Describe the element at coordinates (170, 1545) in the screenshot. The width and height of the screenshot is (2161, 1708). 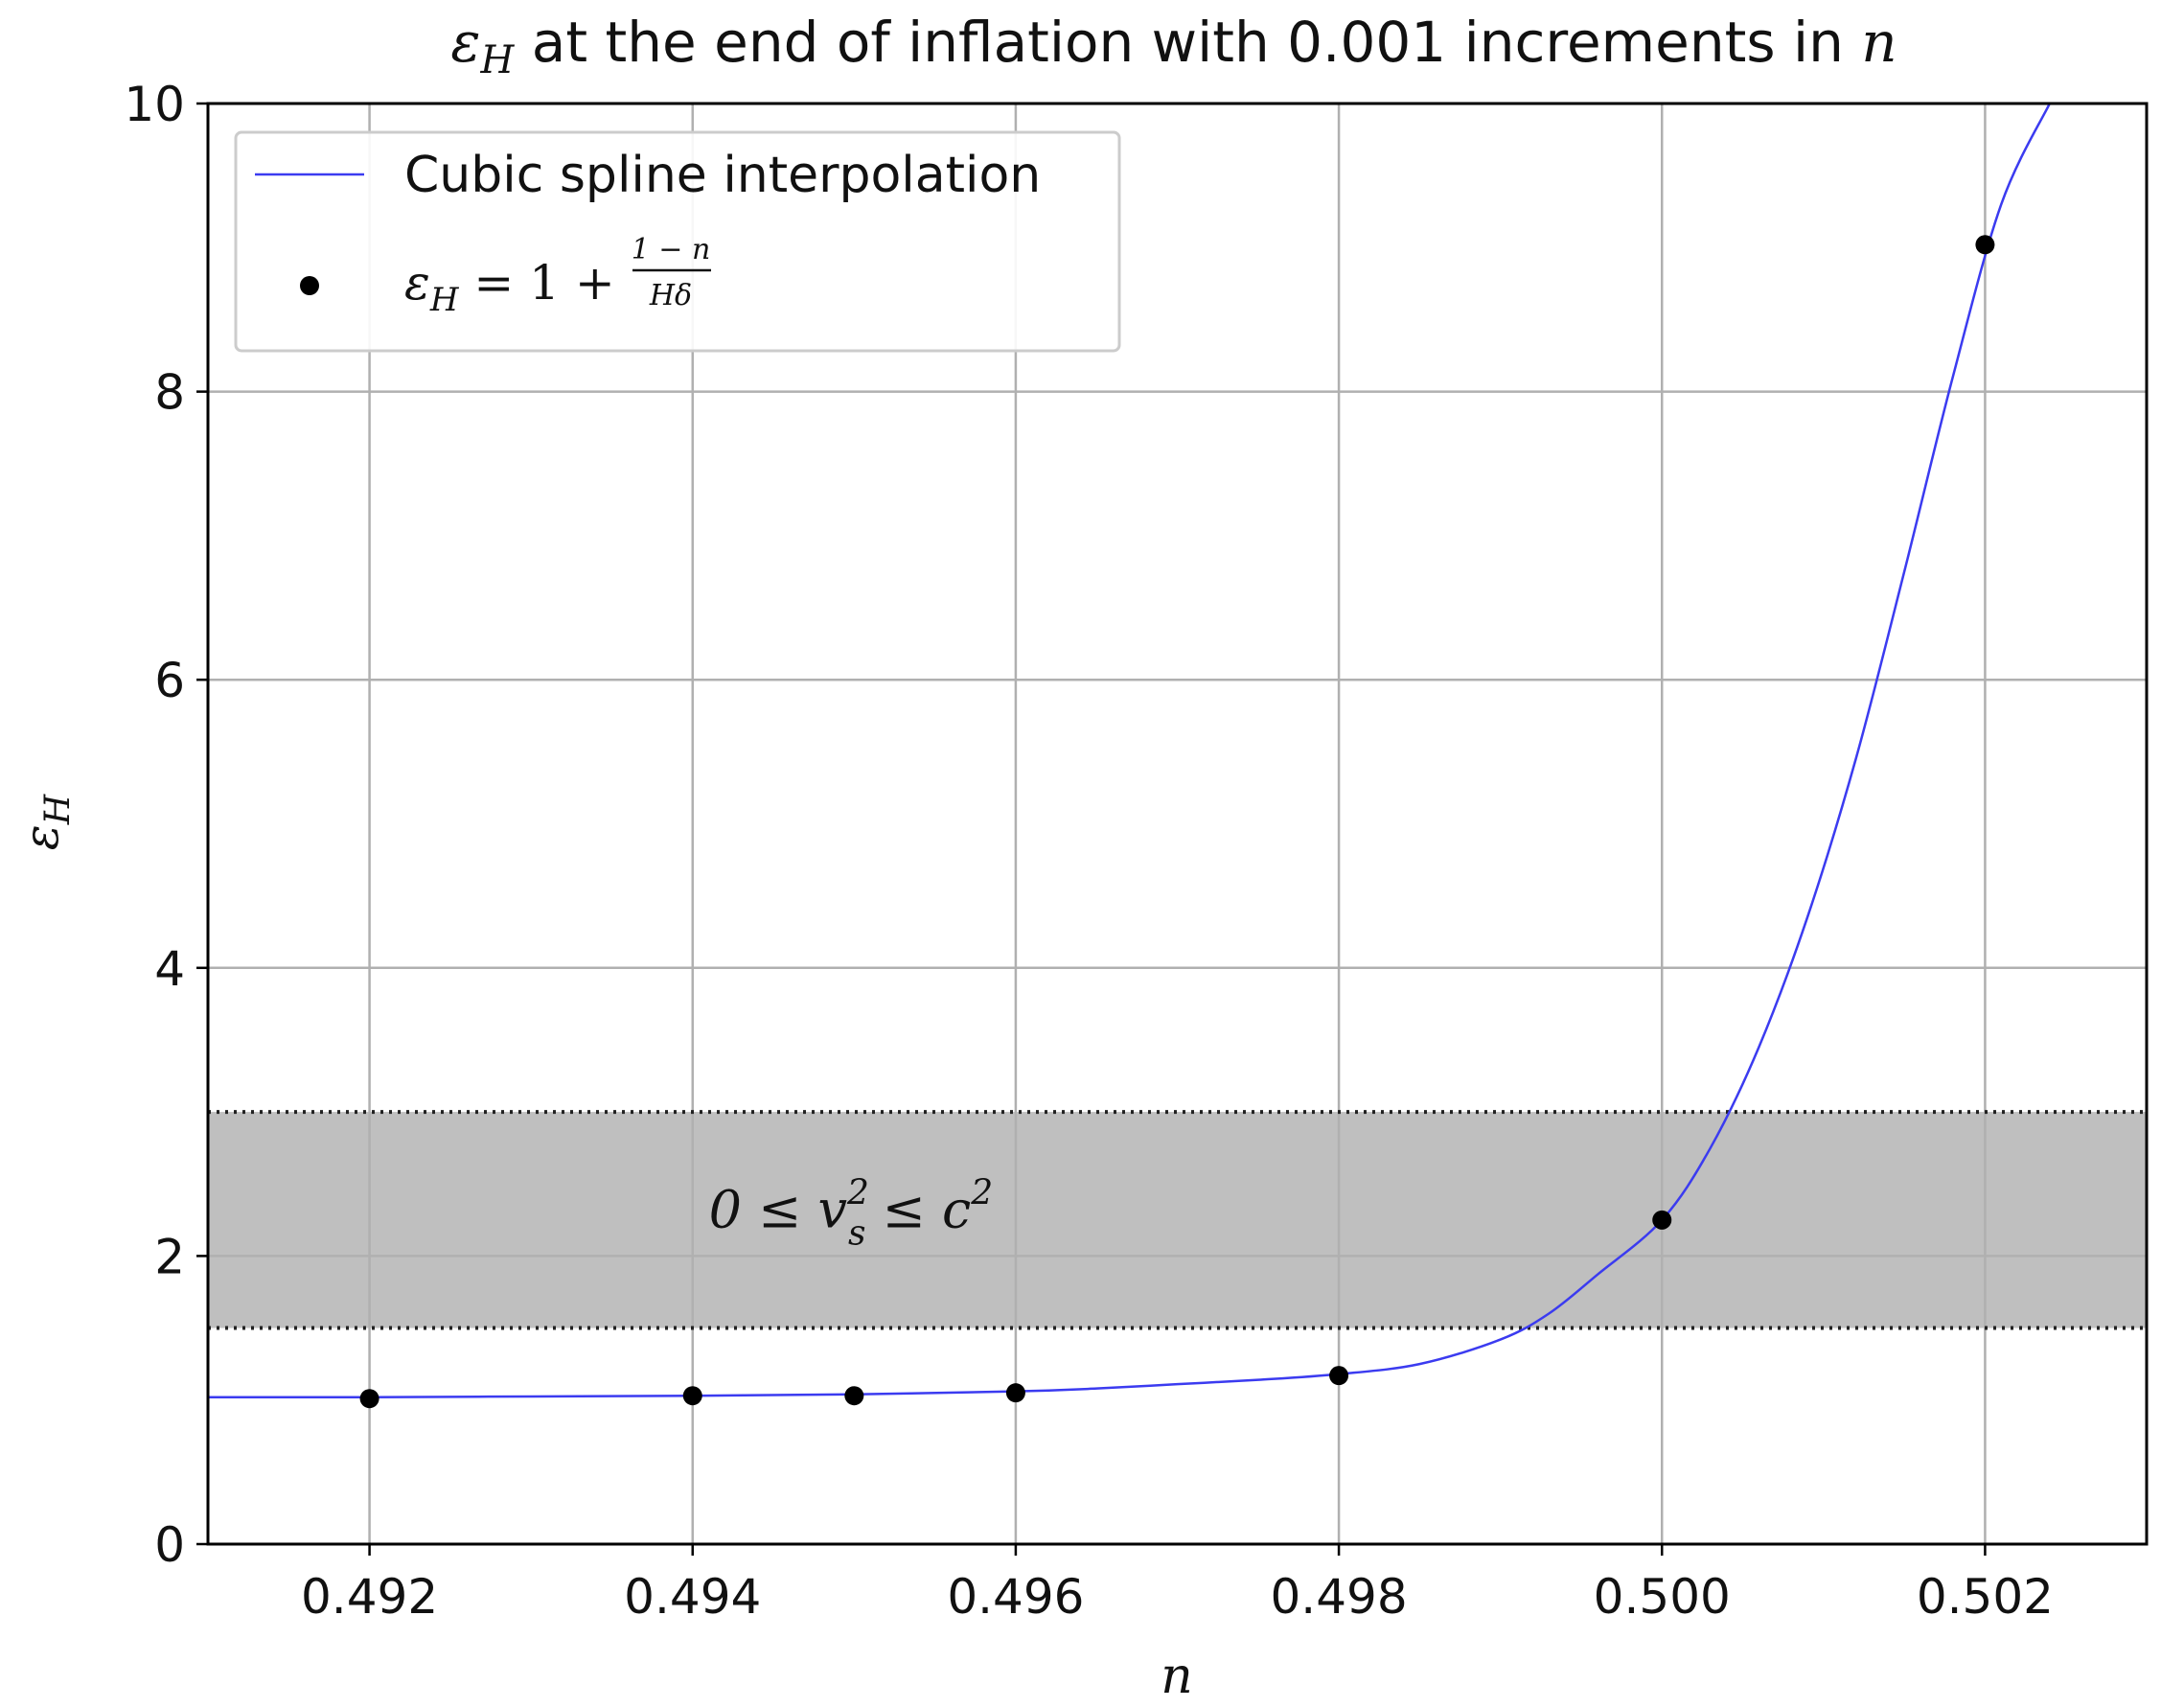
I see `y-tick-label-0: 0` at that location.